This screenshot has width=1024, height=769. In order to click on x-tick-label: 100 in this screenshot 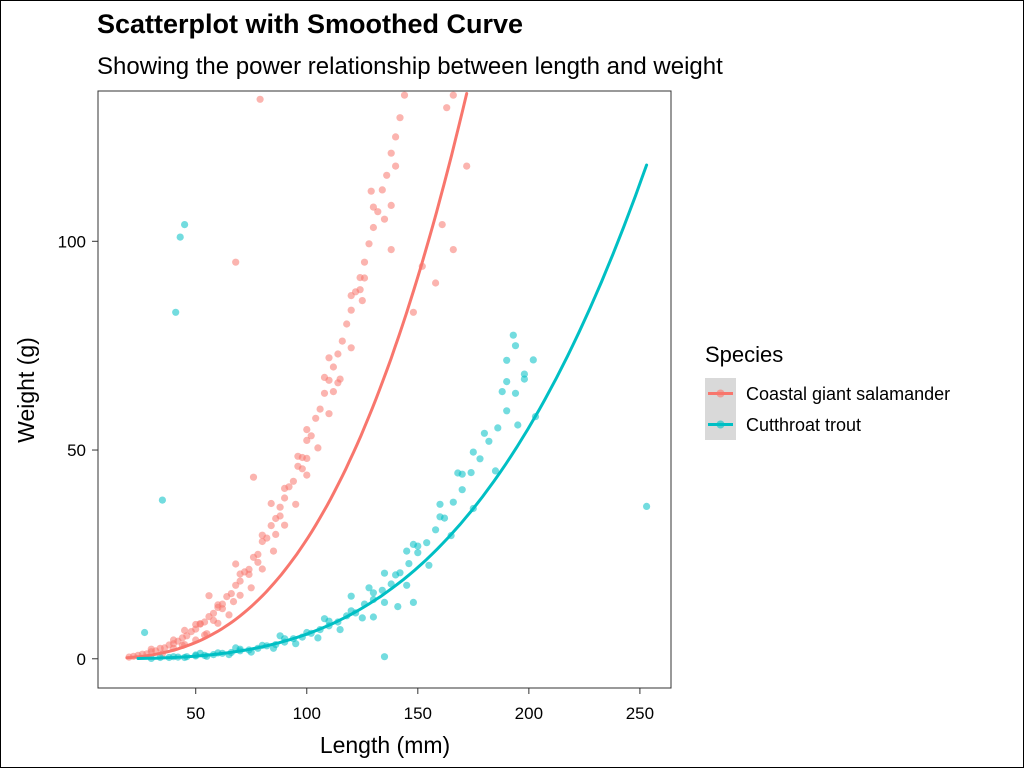, I will do `click(307, 713)`.